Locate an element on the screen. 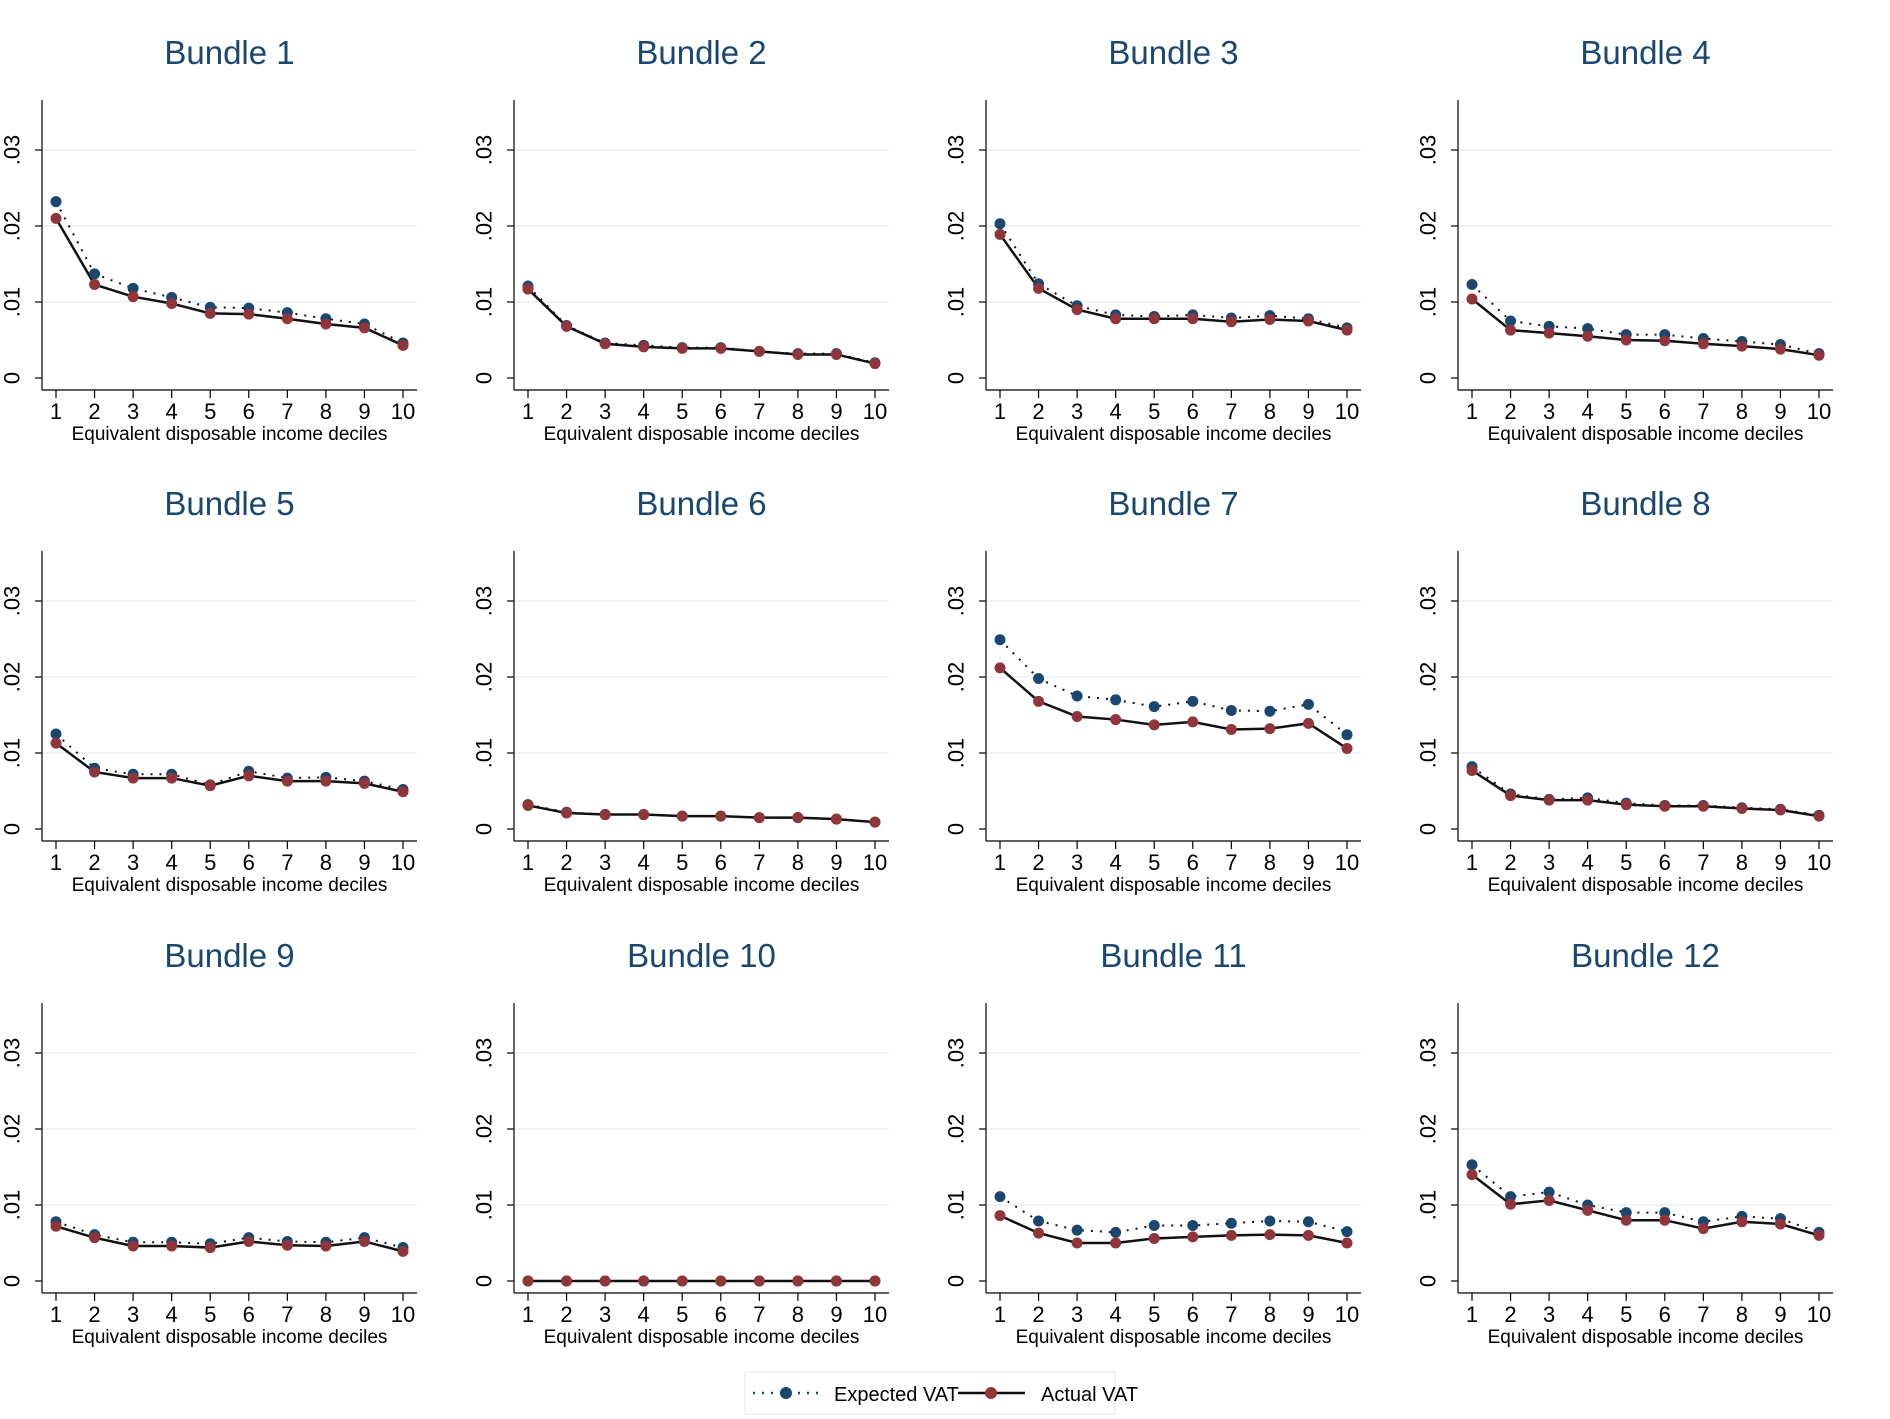  panel-title: Bundle 5 is located at coordinates (229, 503).